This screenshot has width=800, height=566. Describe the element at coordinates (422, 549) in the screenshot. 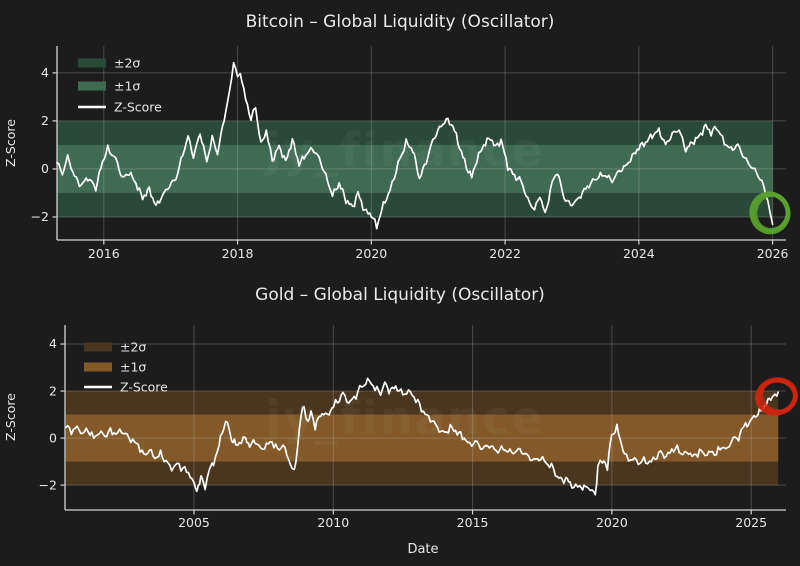

I see `x-axis-label-date: Date` at that location.